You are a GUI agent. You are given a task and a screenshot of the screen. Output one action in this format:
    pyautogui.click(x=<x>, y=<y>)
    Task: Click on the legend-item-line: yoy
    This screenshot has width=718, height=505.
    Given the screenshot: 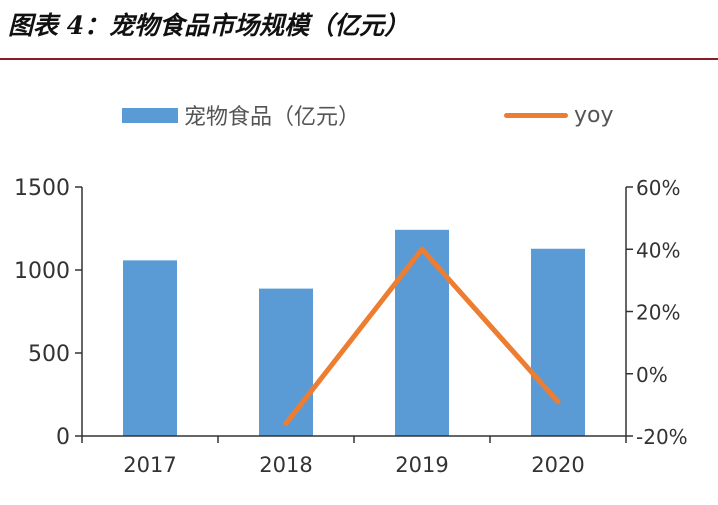 What is the action you would take?
    pyautogui.click(x=559, y=115)
    